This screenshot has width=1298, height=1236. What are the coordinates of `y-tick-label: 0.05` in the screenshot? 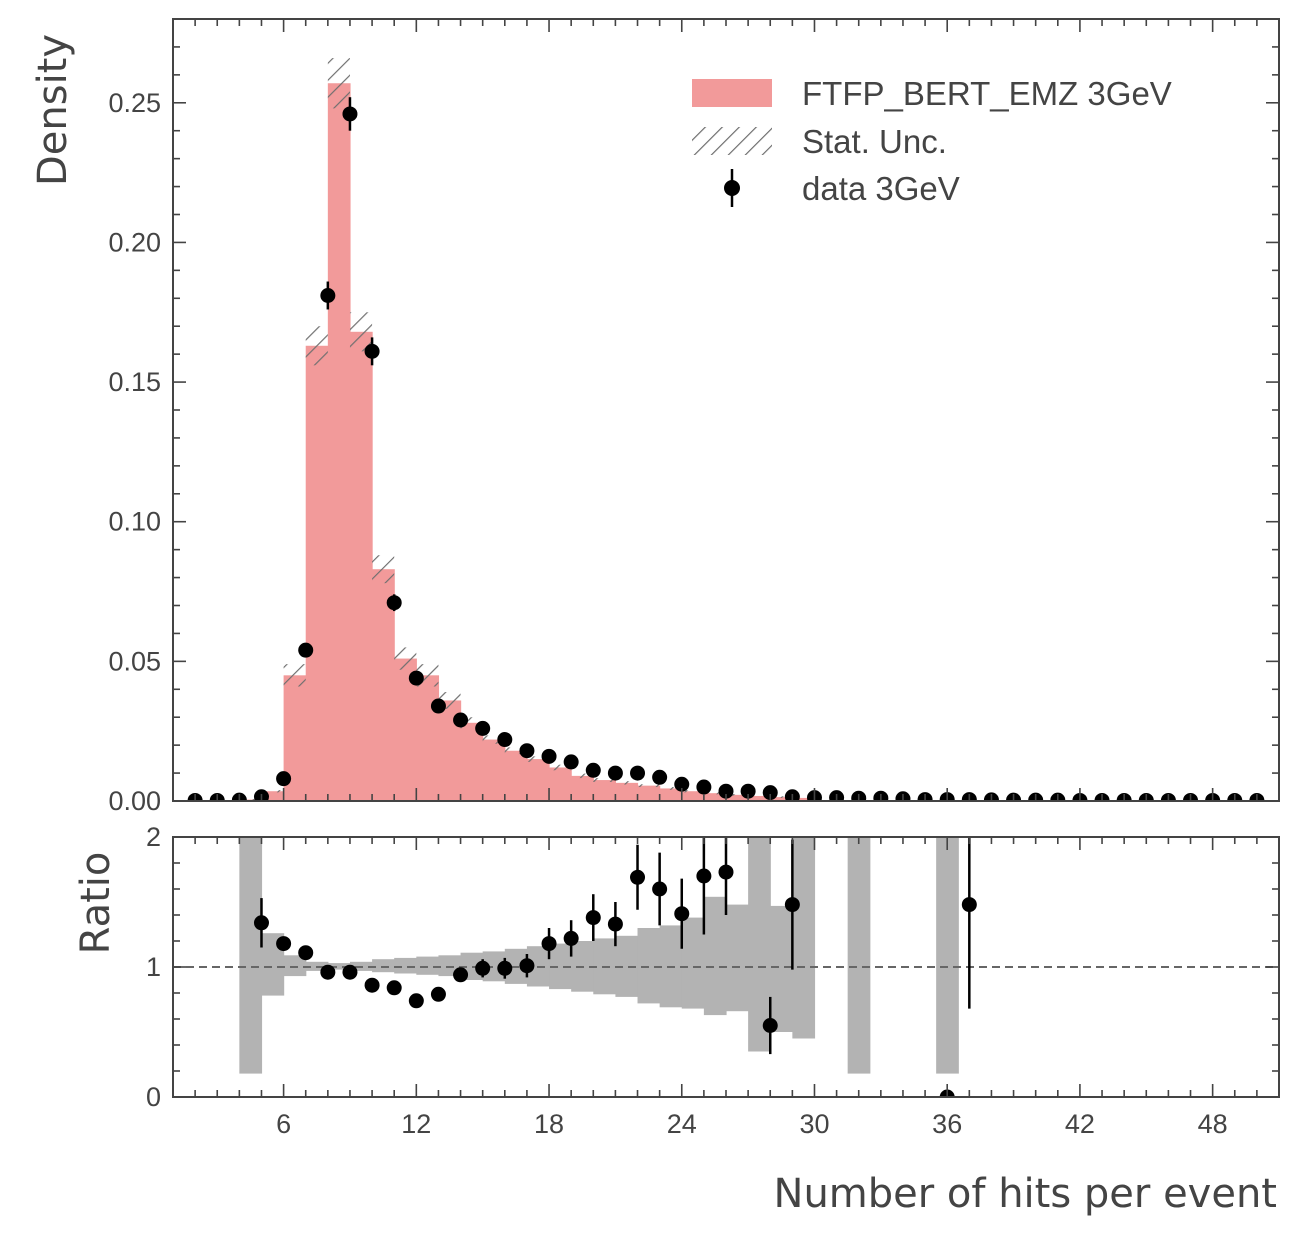 It's located at (134, 661).